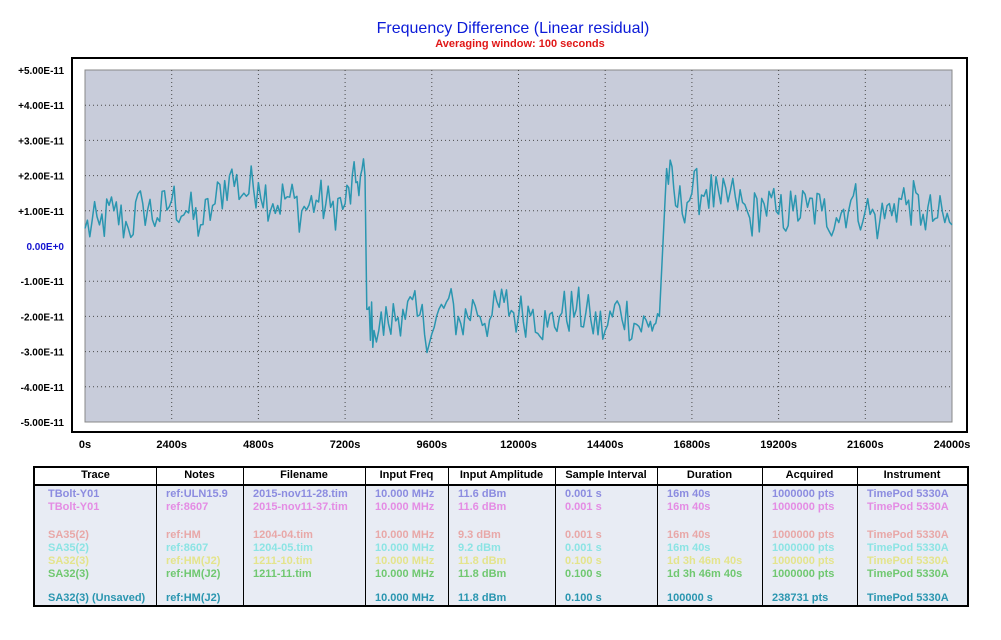  What do you see at coordinates (479, 535) in the screenshot?
I see `legend-cell: 9.3 dBm` at bounding box center [479, 535].